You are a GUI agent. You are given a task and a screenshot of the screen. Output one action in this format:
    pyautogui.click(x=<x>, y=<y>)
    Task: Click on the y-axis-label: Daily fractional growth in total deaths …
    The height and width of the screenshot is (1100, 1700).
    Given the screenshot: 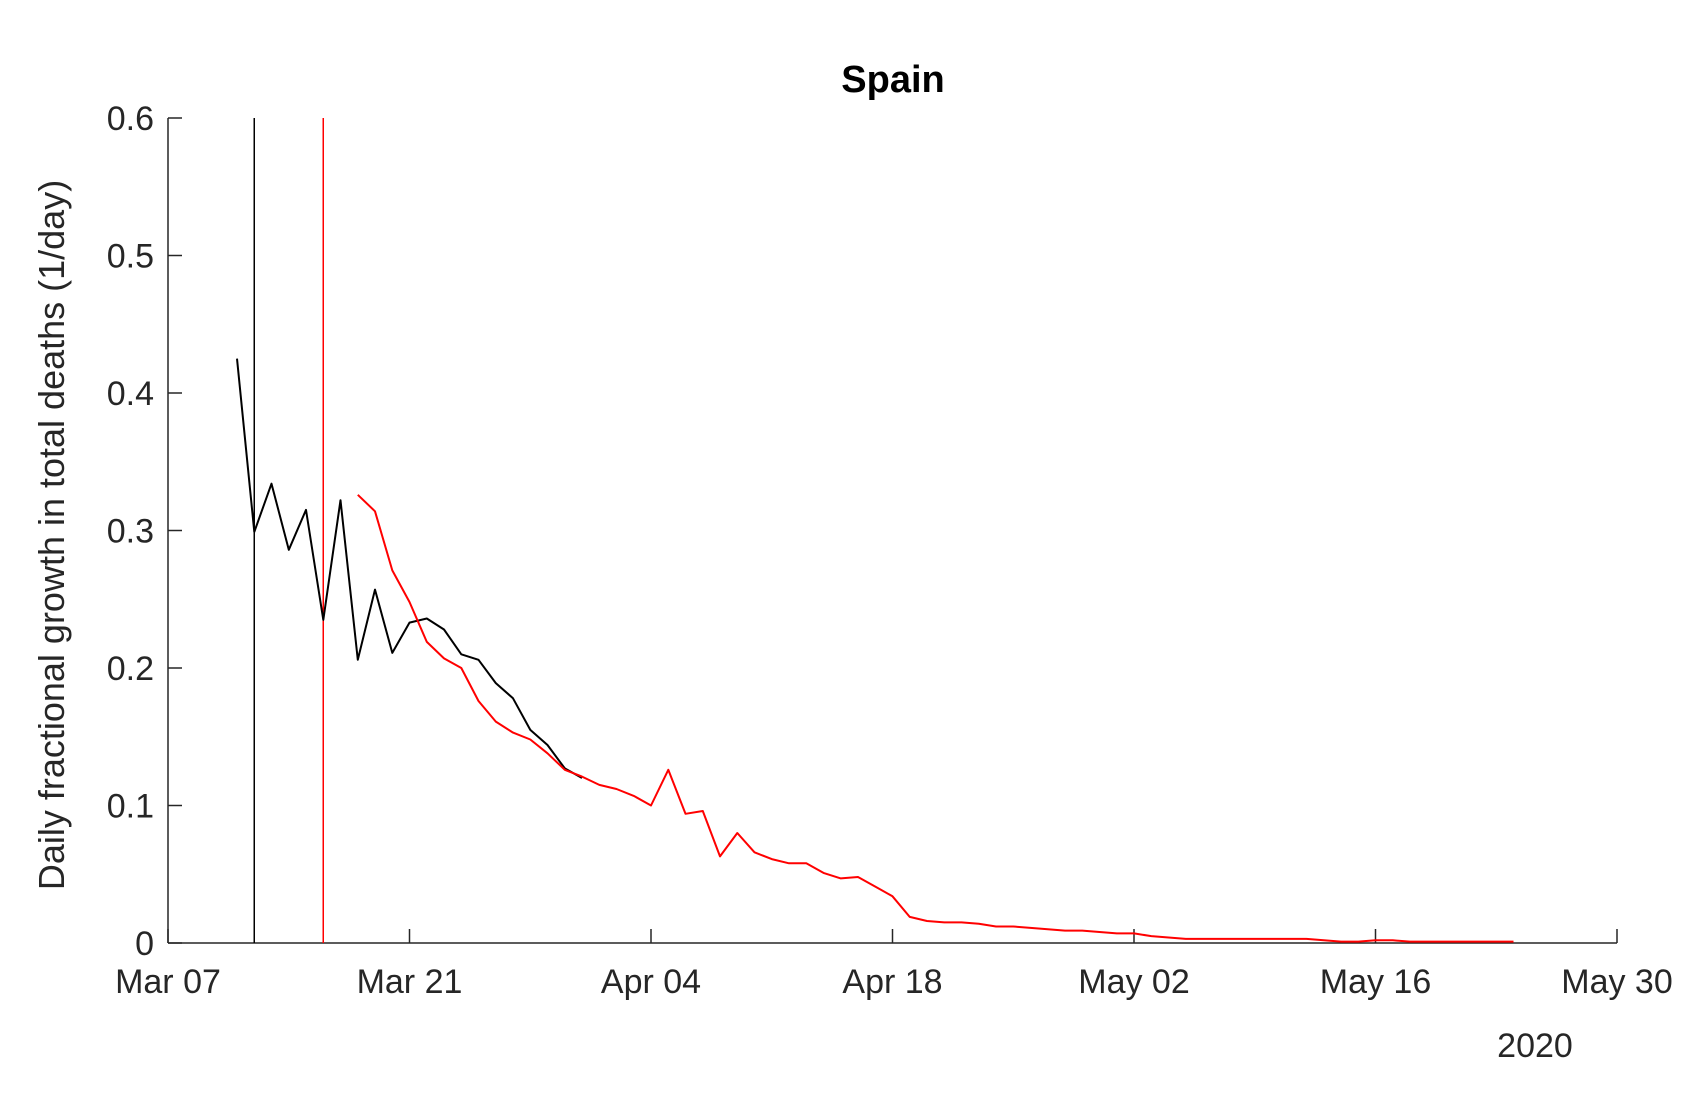 What is the action you would take?
    pyautogui.click(x=51, y=535)
    